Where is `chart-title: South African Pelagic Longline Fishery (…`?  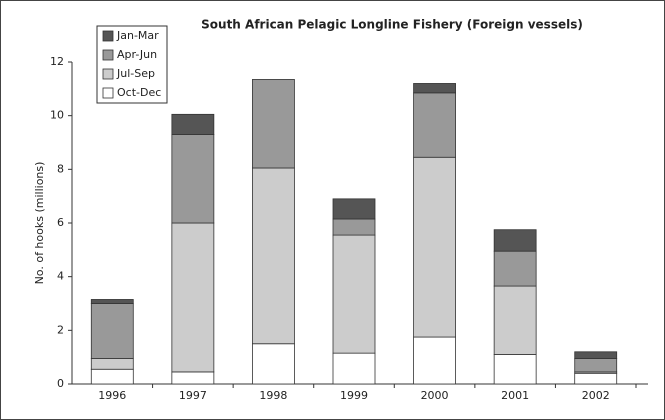
chart-title: South African Pelagic Longline Fishery (… is located at coordinates (392, 25).